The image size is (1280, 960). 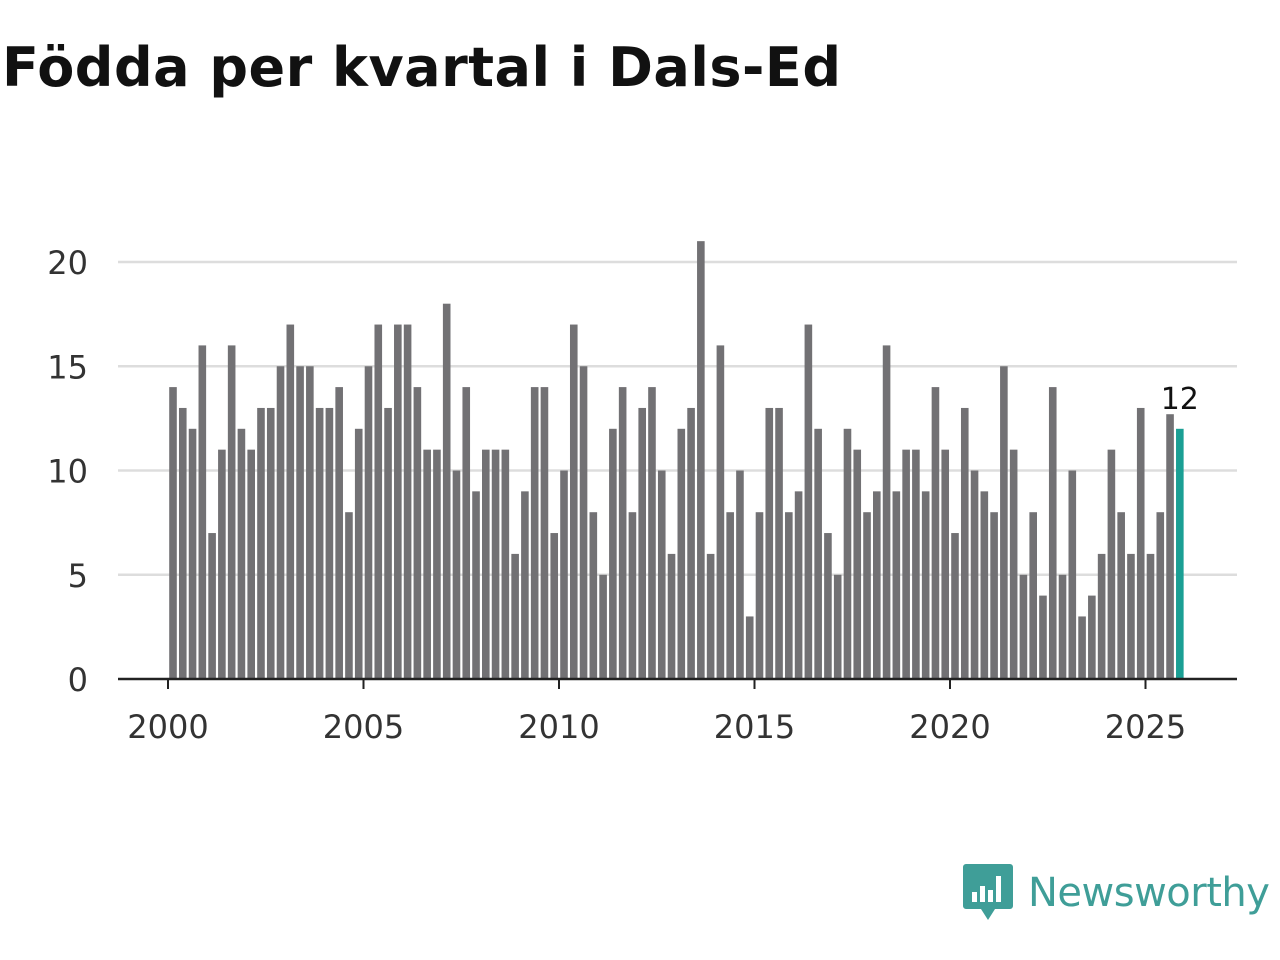 I want to click on x-tick-label: 2005, so click(x=363, y=727).